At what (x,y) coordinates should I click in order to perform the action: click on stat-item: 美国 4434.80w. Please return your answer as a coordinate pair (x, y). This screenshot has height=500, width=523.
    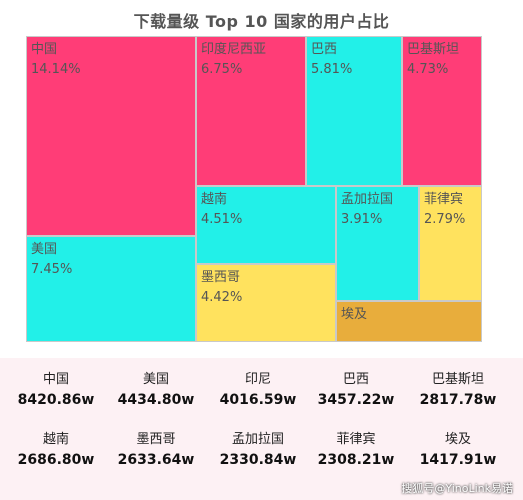
    Looking at the image, I should click on (156, 390).